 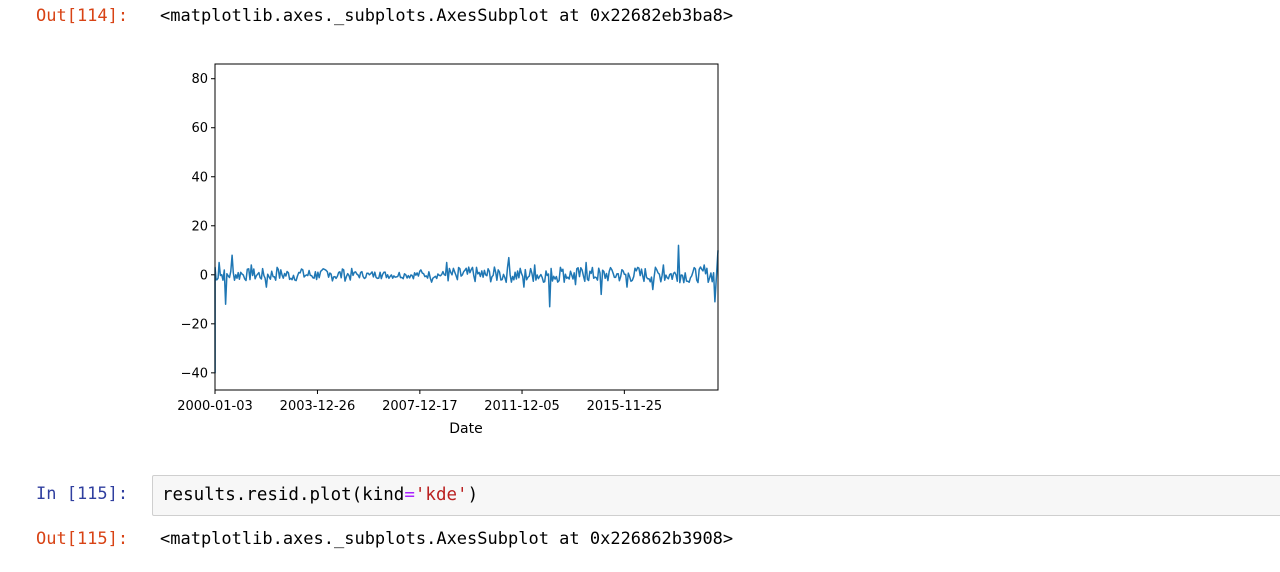 I want to click on x-tick-label: 2015-11-25, so click(x=625, y=406).